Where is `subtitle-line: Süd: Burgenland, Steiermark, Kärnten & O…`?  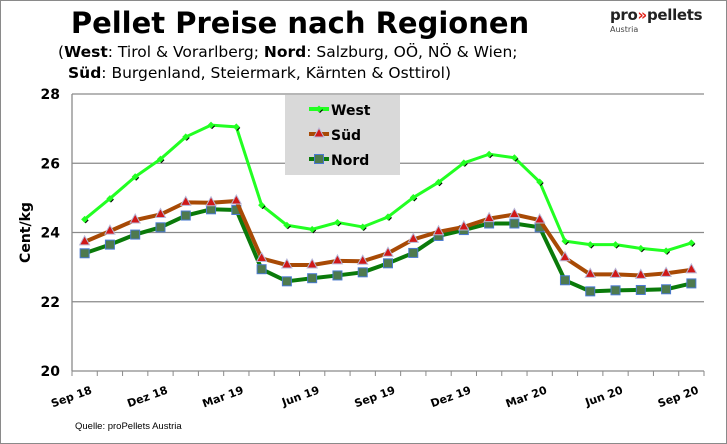 subtitle-line: Süd: Burgenland, Steiermark, Kärnten & O… is located at coordinates (338, 73).